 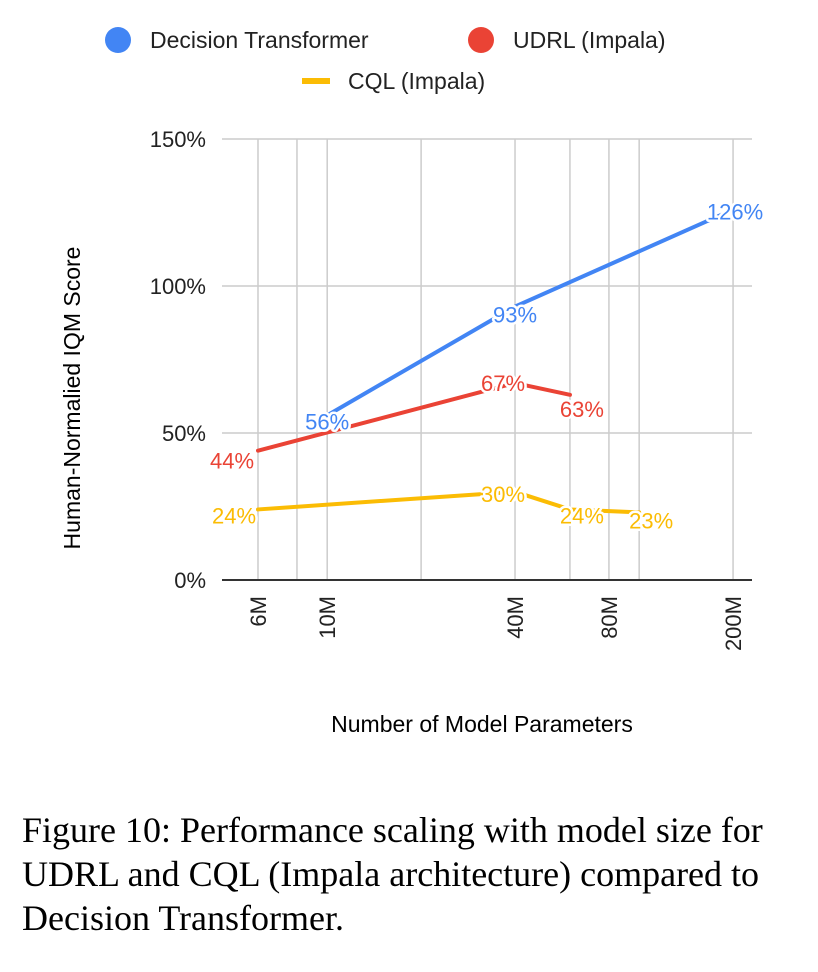 What do you see at coordinates (589, 40) in the screenshot?
I see `legend-label: UDRL (Impala)` at bounding box center [589, 40].